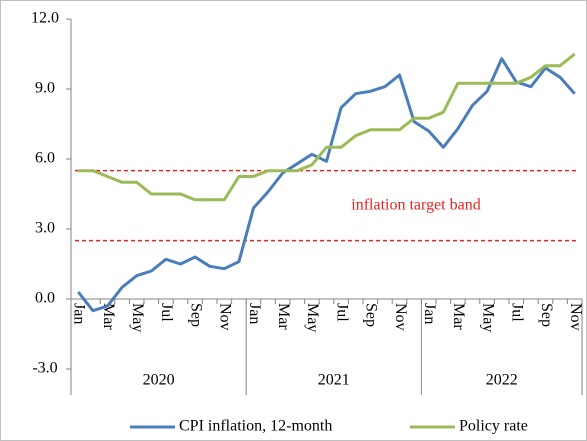 The image size is (587, 441). Describe the element at coordinates (44, 368) in the screenshot. I see `y-tick-label: -3.0` at that location.